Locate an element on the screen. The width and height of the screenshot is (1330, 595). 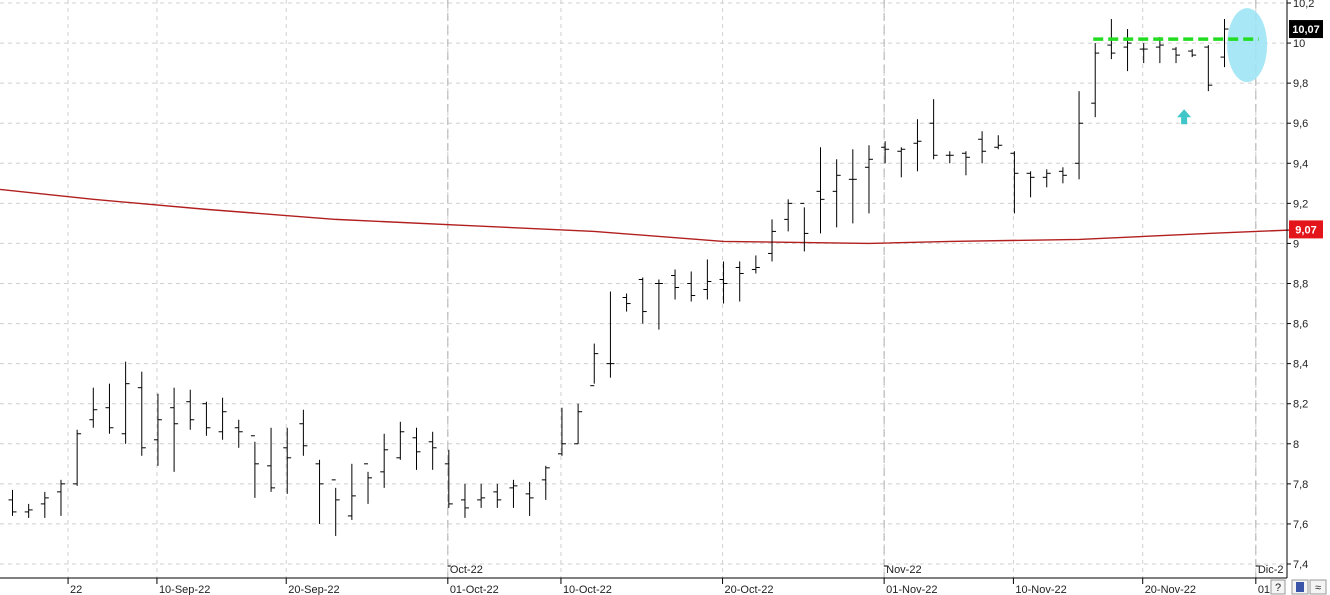
last-price-badge: 10,07 is located at coordinates (1306, 29).